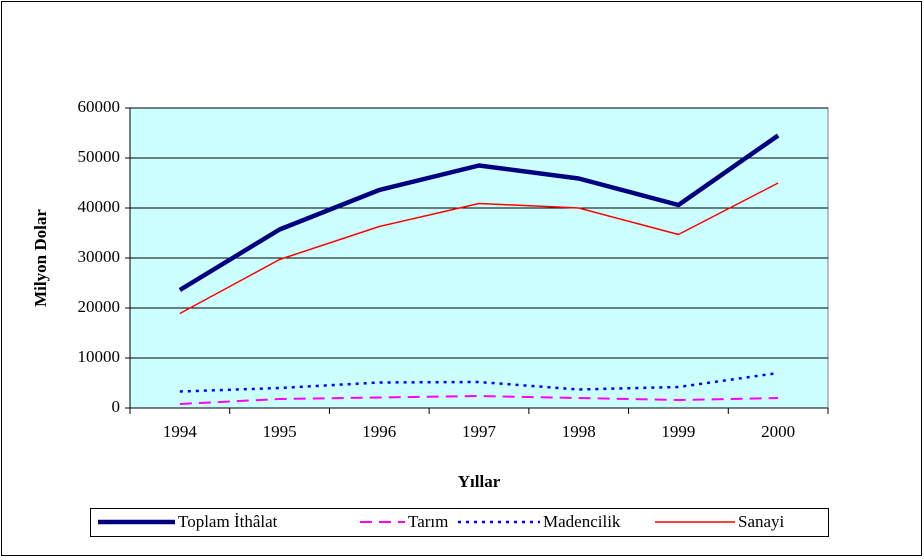  I want to click on y-tick-label: 0, so click(116, 406).